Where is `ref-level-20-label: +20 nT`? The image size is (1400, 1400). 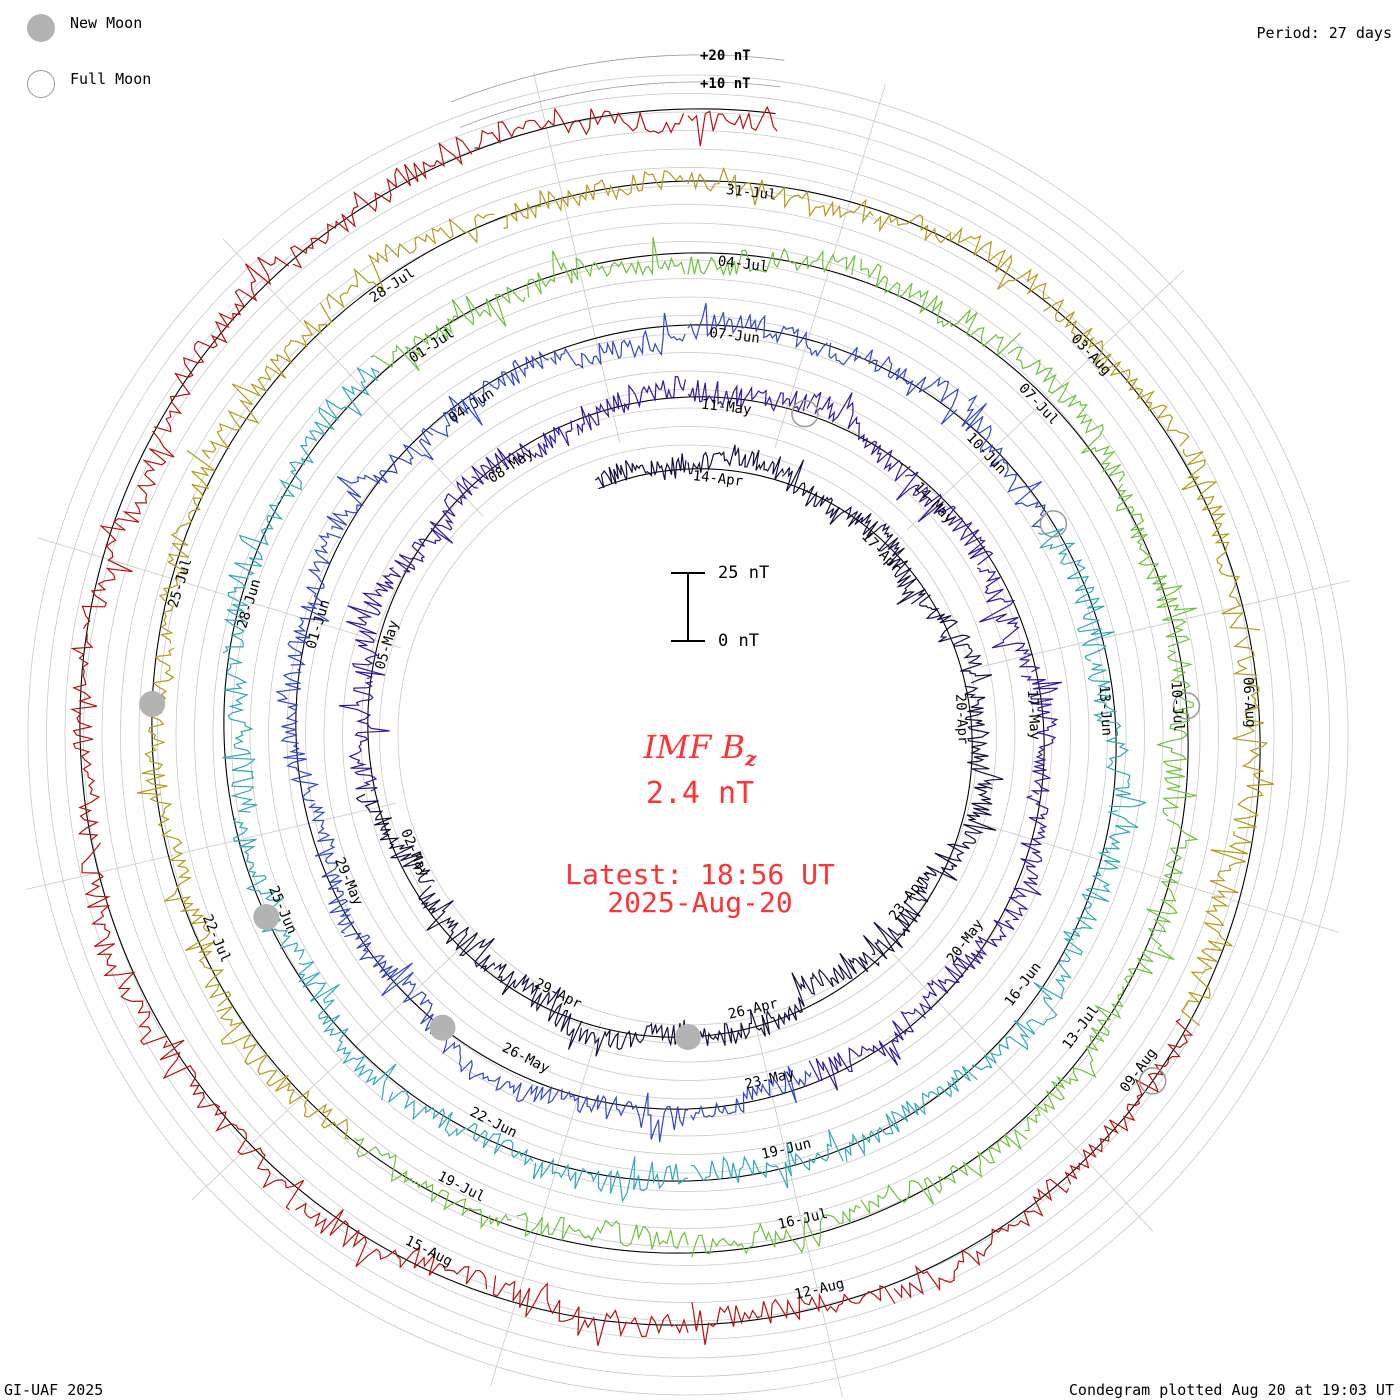 ref-level-20-label: +20 nT is located at coordinates (725, 56).